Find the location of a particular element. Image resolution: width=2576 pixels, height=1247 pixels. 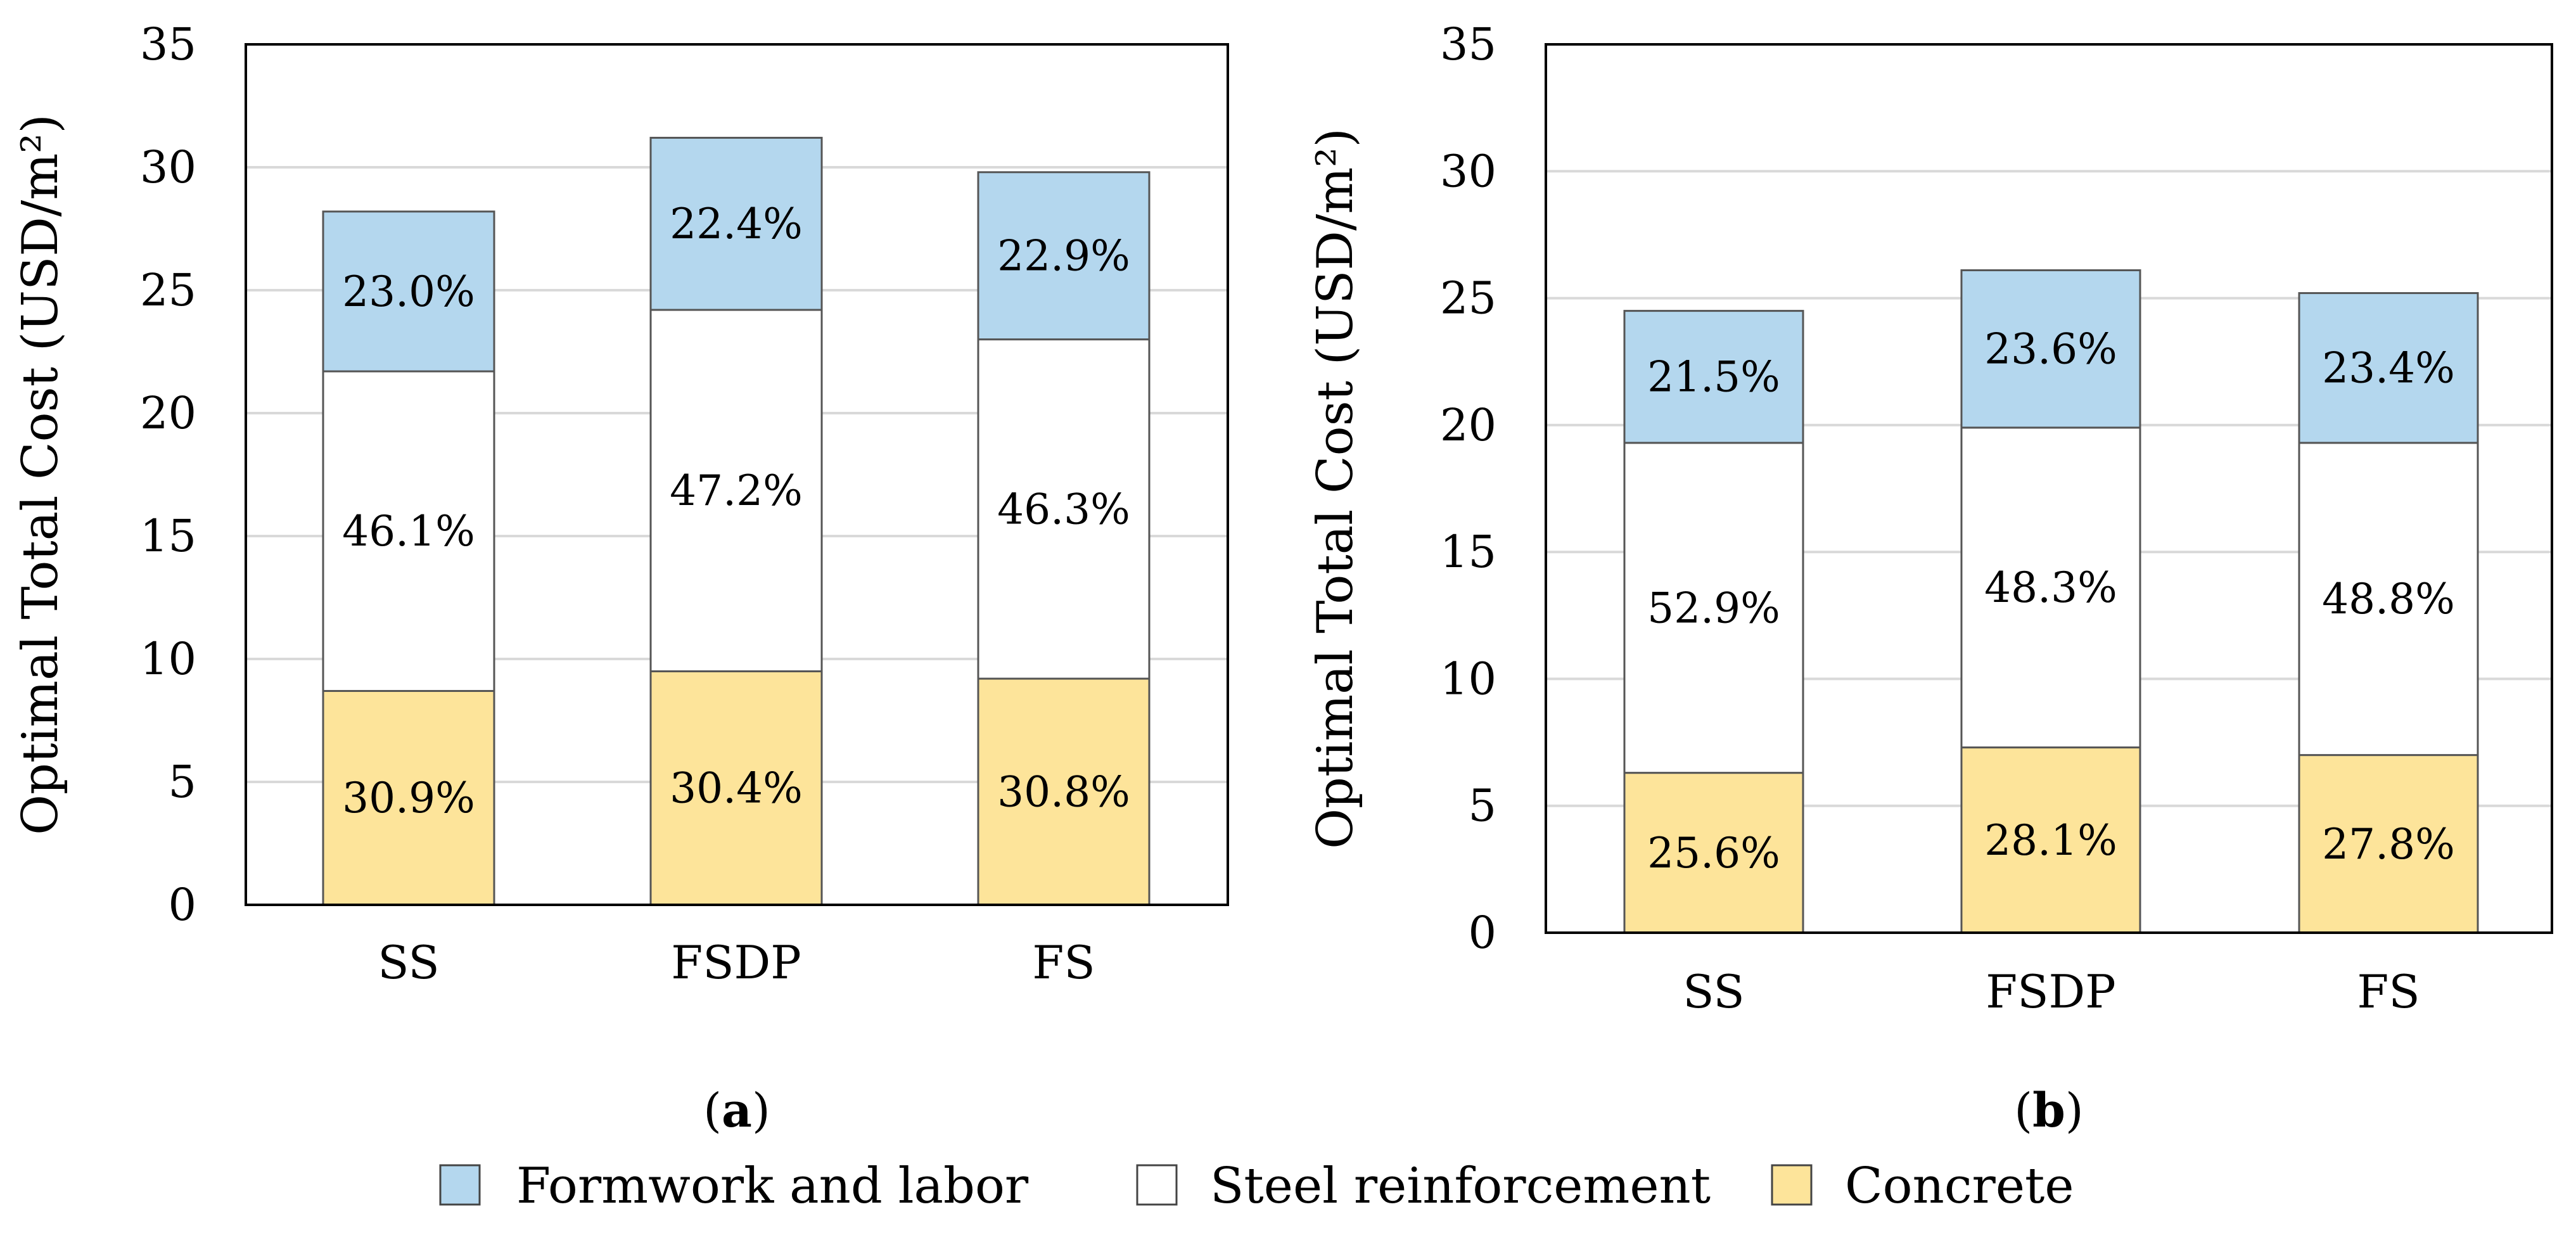

y-tick-label-b-15: 15 is located at coordinates (1468, 552).